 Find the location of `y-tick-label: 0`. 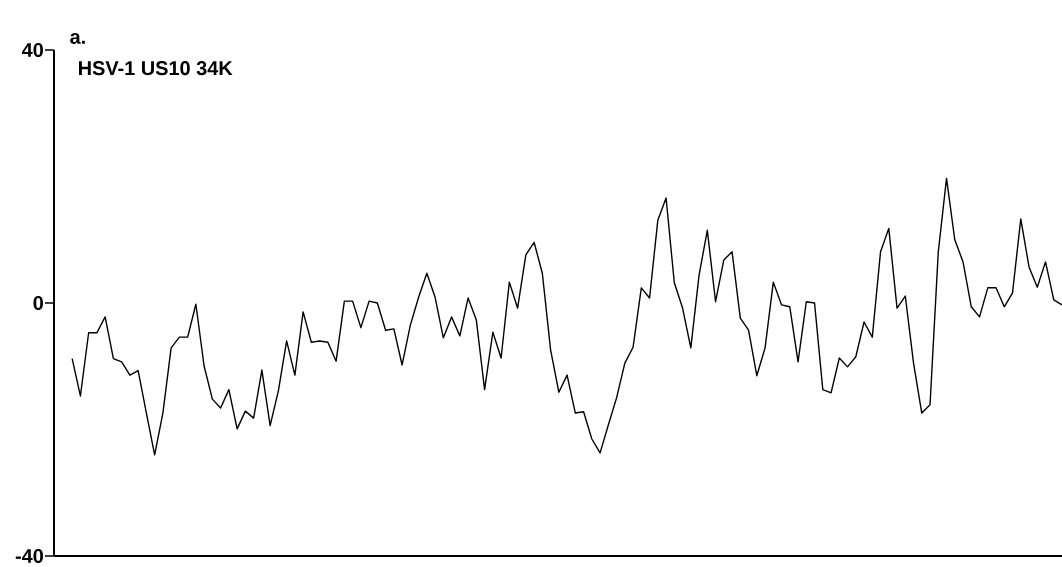

y-tick-label: 0 is located at coordinates (38, 303).